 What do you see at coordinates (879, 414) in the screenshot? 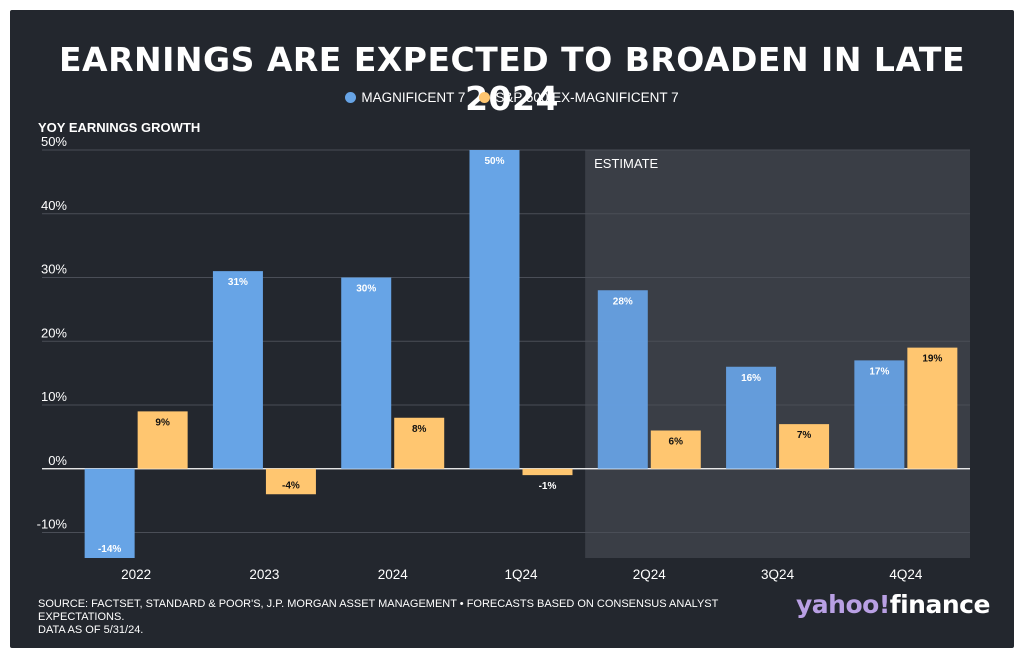
I see `bar-magnificent-7-4q24` at bounding box center [879, 414].